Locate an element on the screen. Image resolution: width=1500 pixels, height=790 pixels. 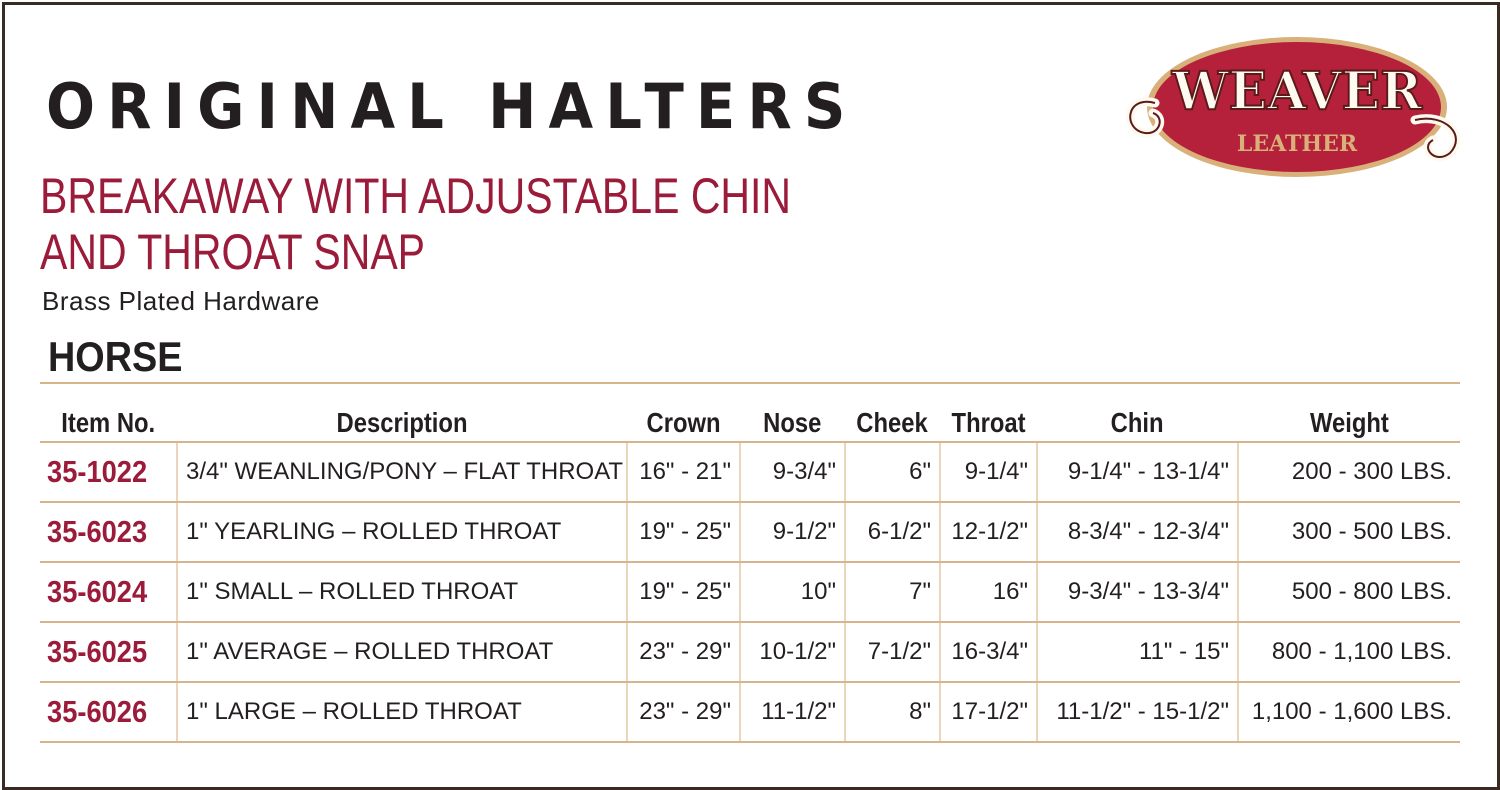
weaver-leather-logo: WEAVER LEATHER is located at coordinates (1293, 107).